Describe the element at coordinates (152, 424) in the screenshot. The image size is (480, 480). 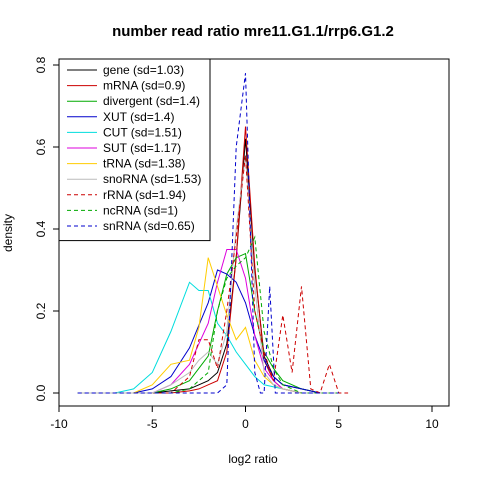
I see `x-tick-label: -5` at that location.